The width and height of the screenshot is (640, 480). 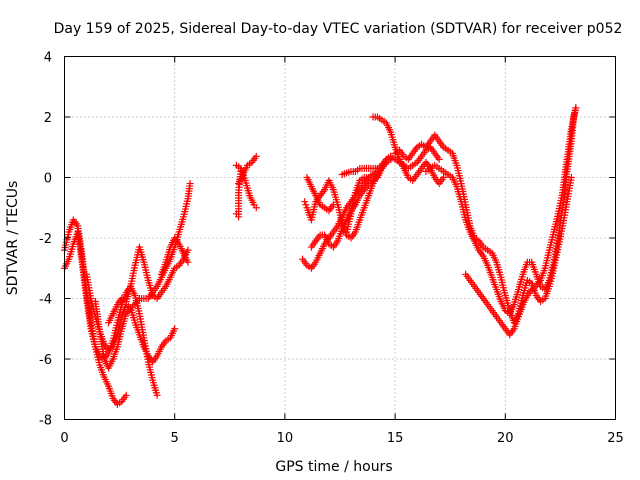 I want to click on y-axis-label: SDTVAR / TECUs, so click(x=13, y=238).